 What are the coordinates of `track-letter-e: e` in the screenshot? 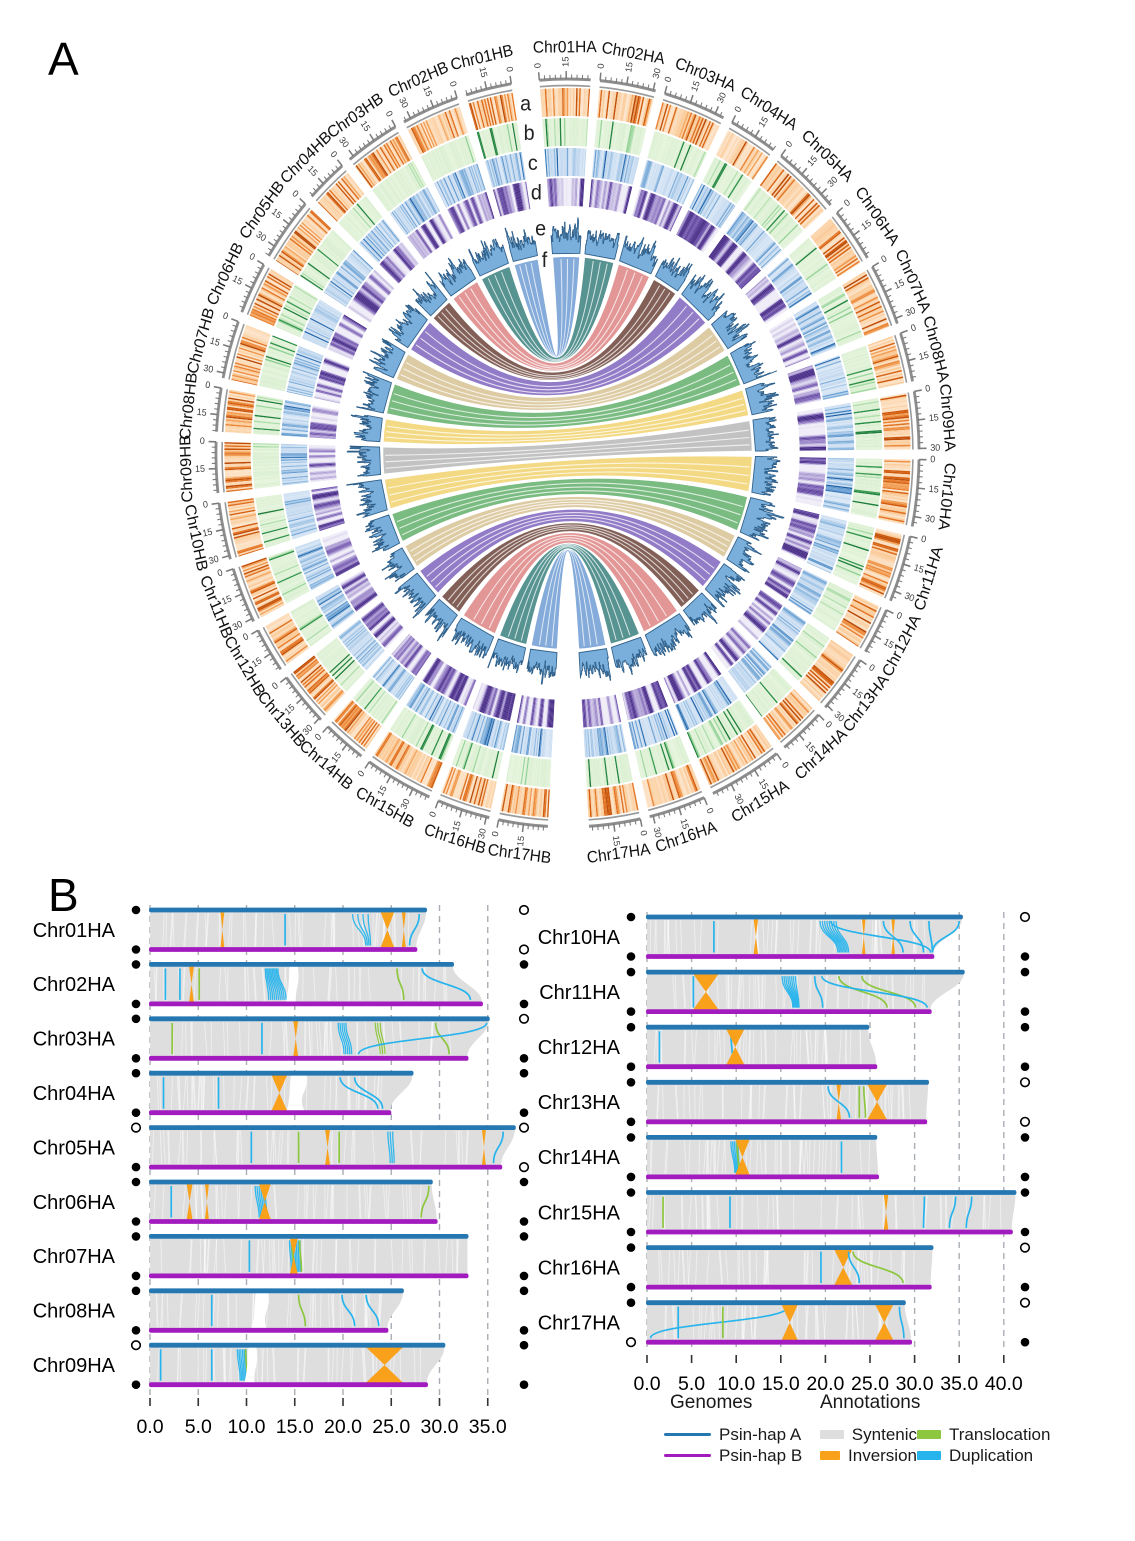 It's located at (540, 229).